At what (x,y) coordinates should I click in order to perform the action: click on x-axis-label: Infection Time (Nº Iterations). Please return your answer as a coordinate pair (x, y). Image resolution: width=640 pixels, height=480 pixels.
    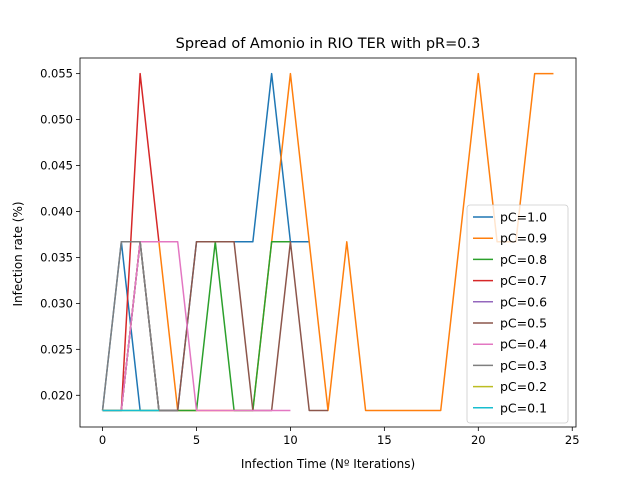
    Looking at the image, I should click on (328, 464).